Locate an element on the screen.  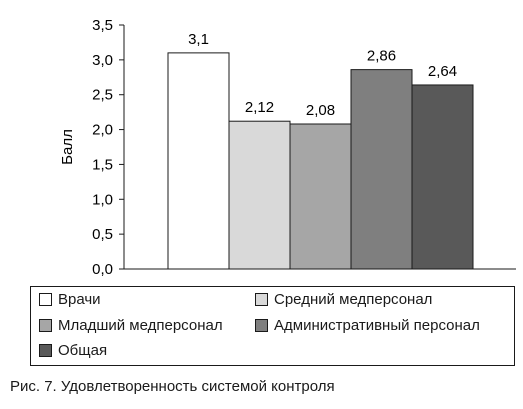
legend-label: Младший медперсонал is located at coordinates (140, 325).